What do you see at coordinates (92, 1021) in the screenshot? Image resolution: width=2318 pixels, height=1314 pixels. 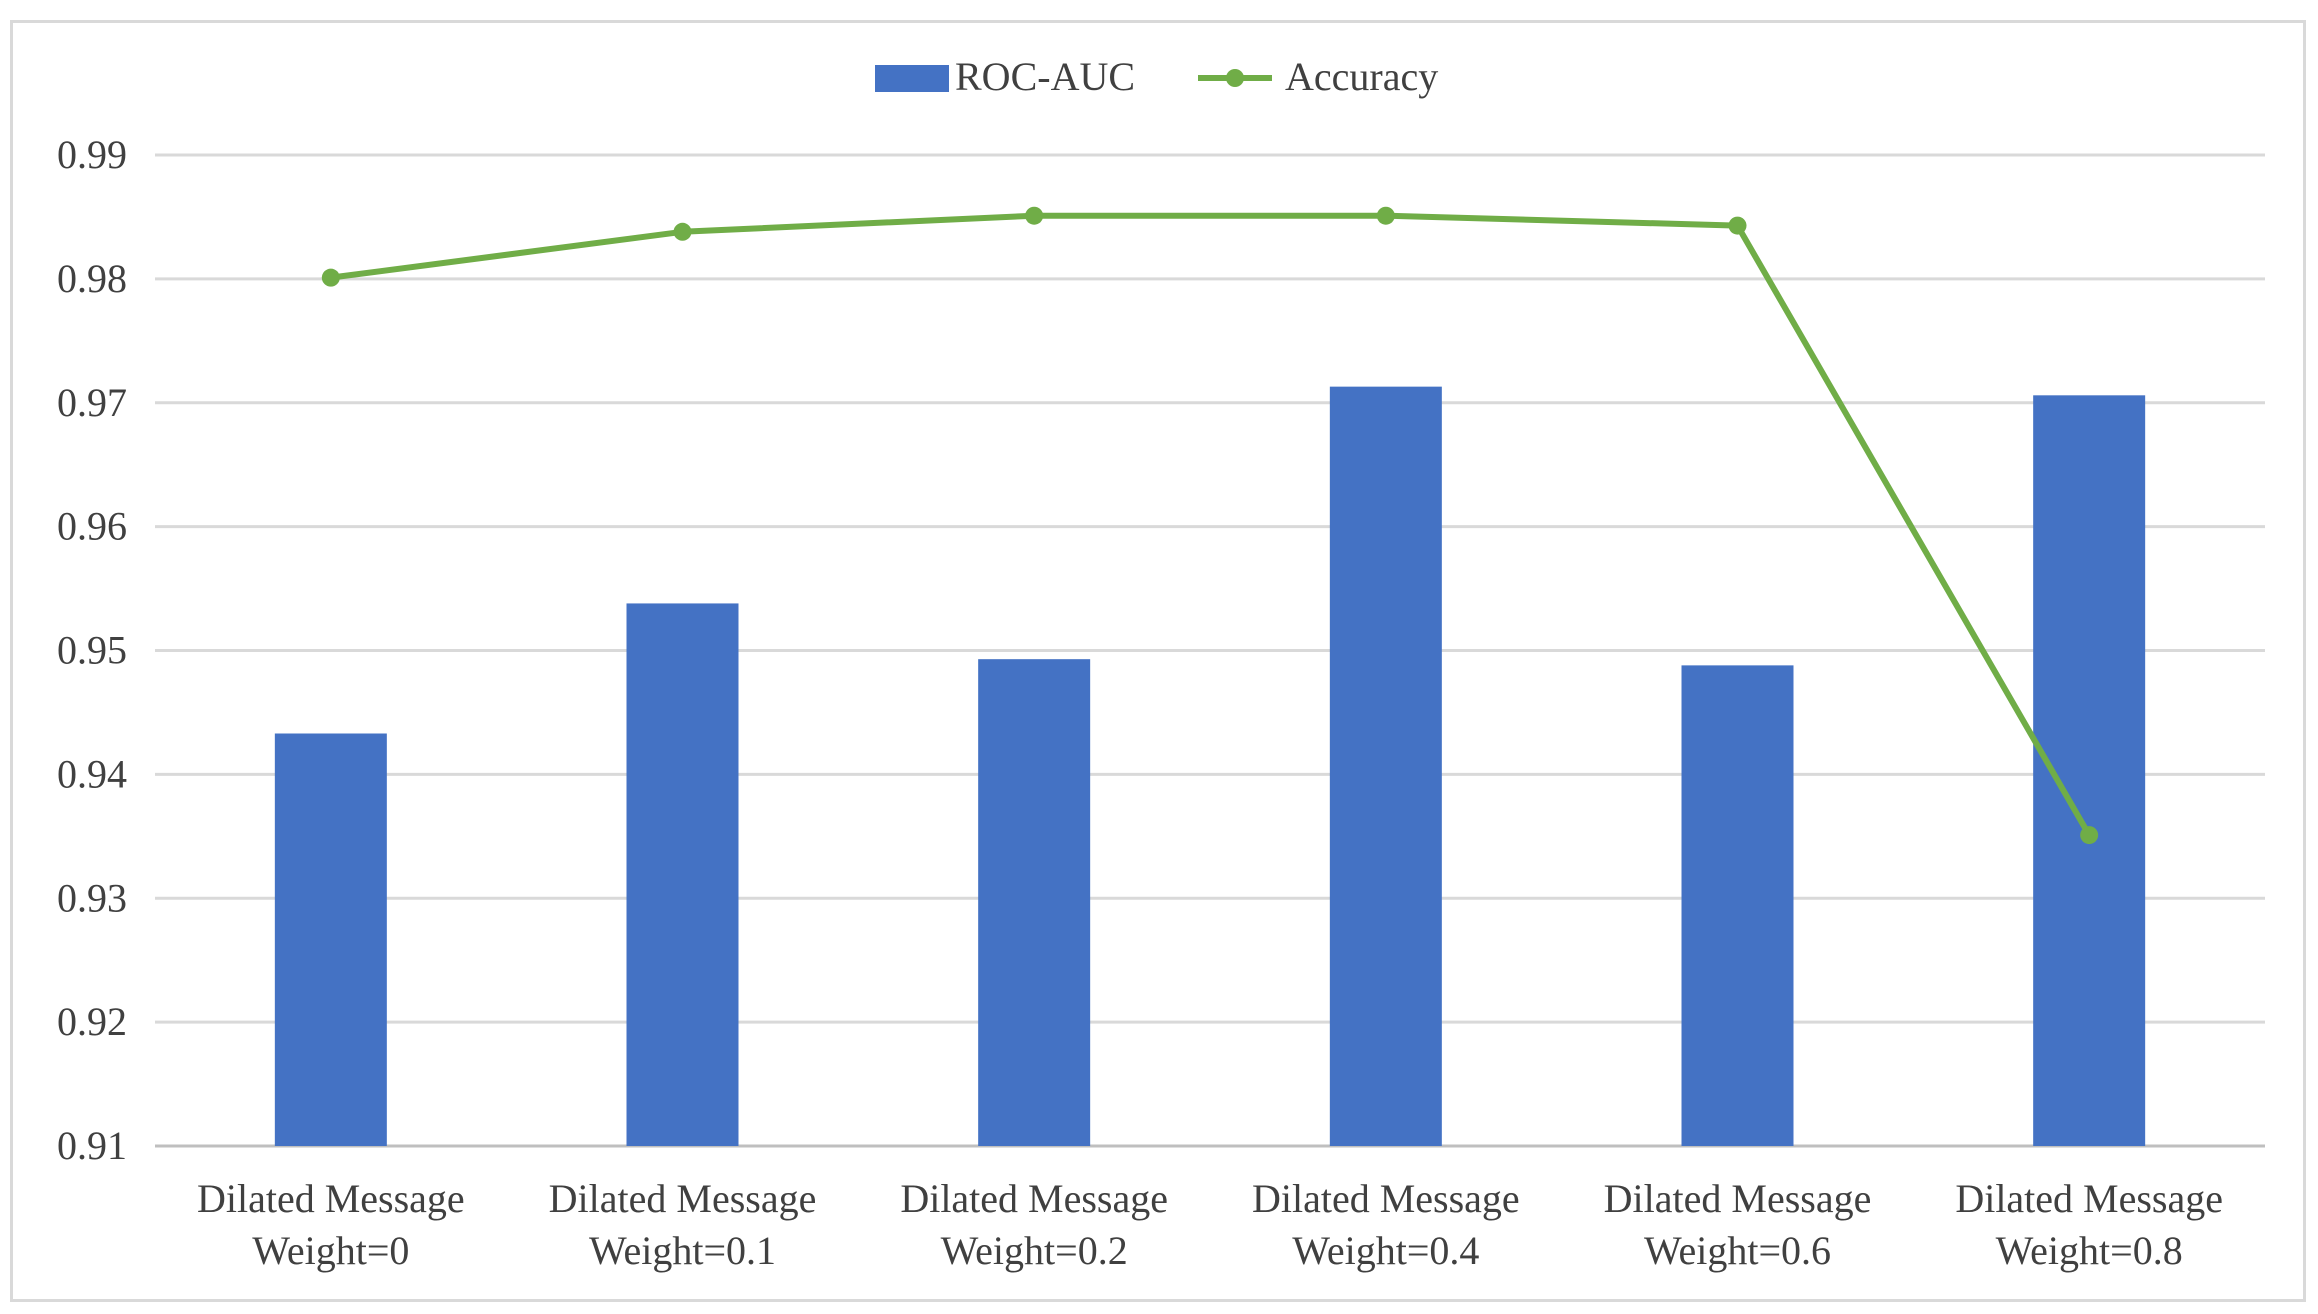 I see `y-tick-label: 0.92` at bounding box center [92, 1021].